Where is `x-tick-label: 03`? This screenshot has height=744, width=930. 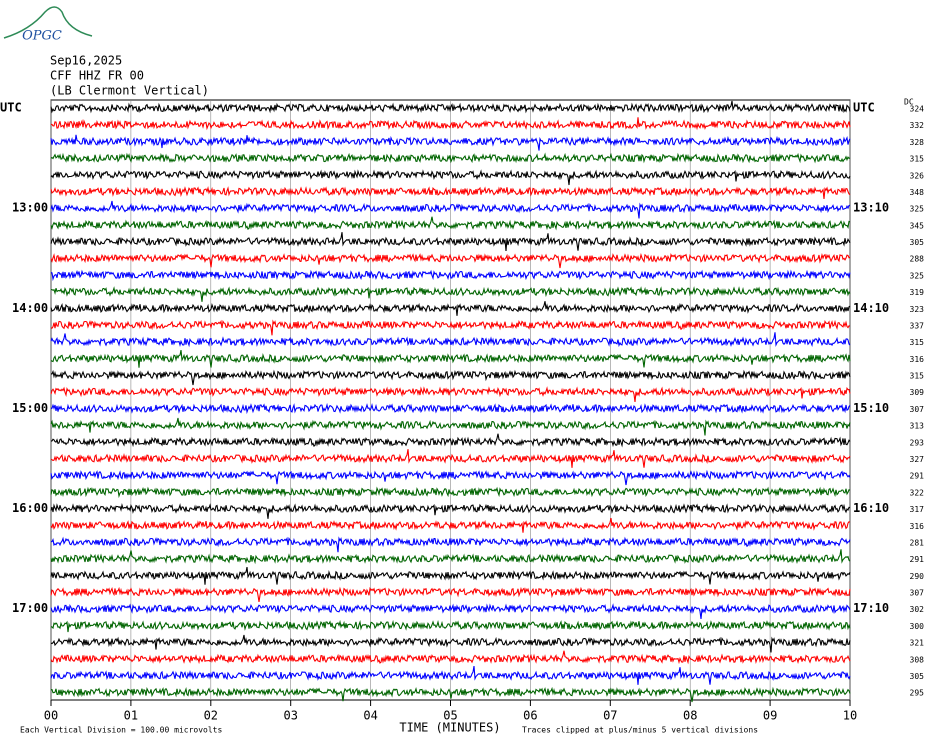
x-tick-label: 03 is located at coordinates (290, 716).